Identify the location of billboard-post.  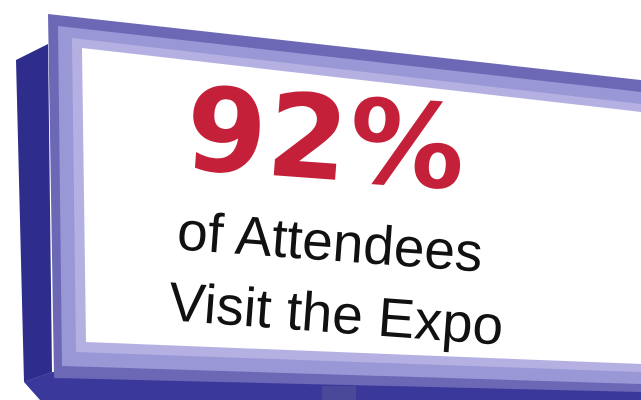
(339, 393).